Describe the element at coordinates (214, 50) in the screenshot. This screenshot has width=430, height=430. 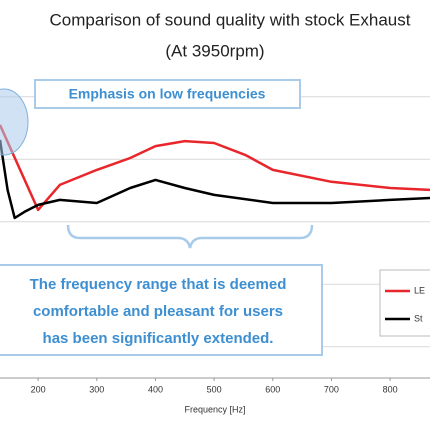
I see `chart-subtitle: (At 3950rpm)` at that location.